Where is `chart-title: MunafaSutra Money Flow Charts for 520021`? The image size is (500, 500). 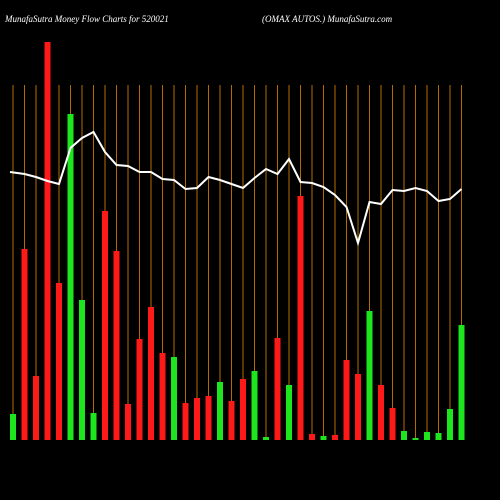
chart-title: MunafaSutra Money Flow Charts for 520021 is located at coordinates (86, 19).